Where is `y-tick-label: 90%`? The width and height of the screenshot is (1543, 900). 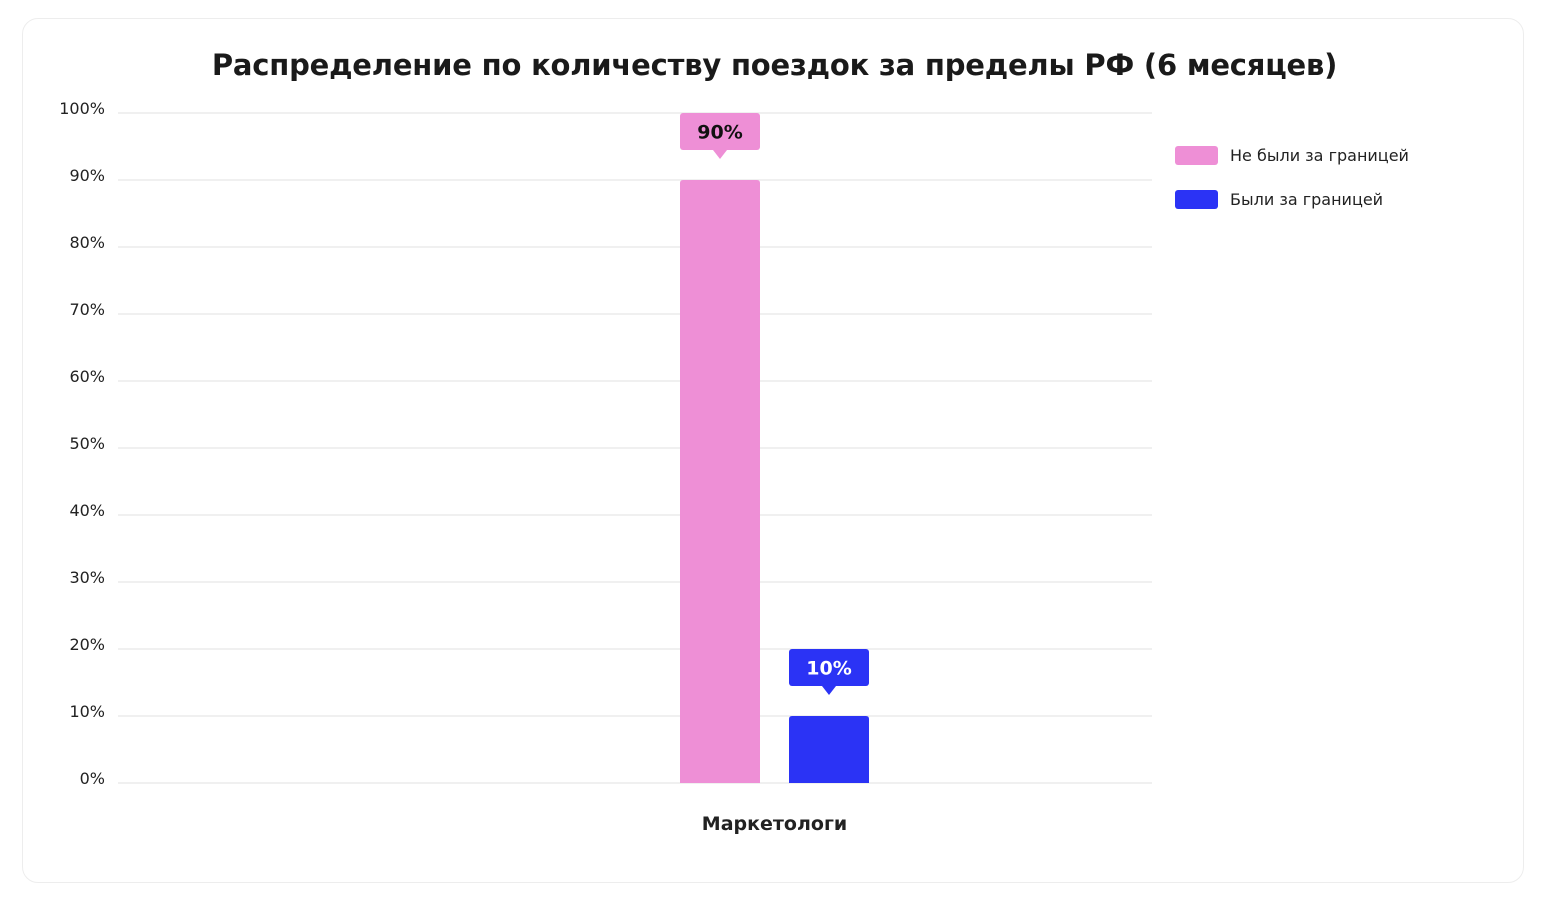
y-tick-label: 90% is located at coordinates (87, 175).